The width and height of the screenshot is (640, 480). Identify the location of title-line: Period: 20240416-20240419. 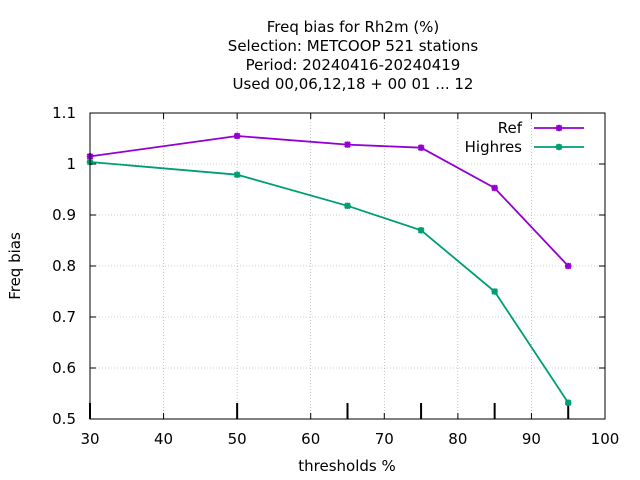
(353, 65).